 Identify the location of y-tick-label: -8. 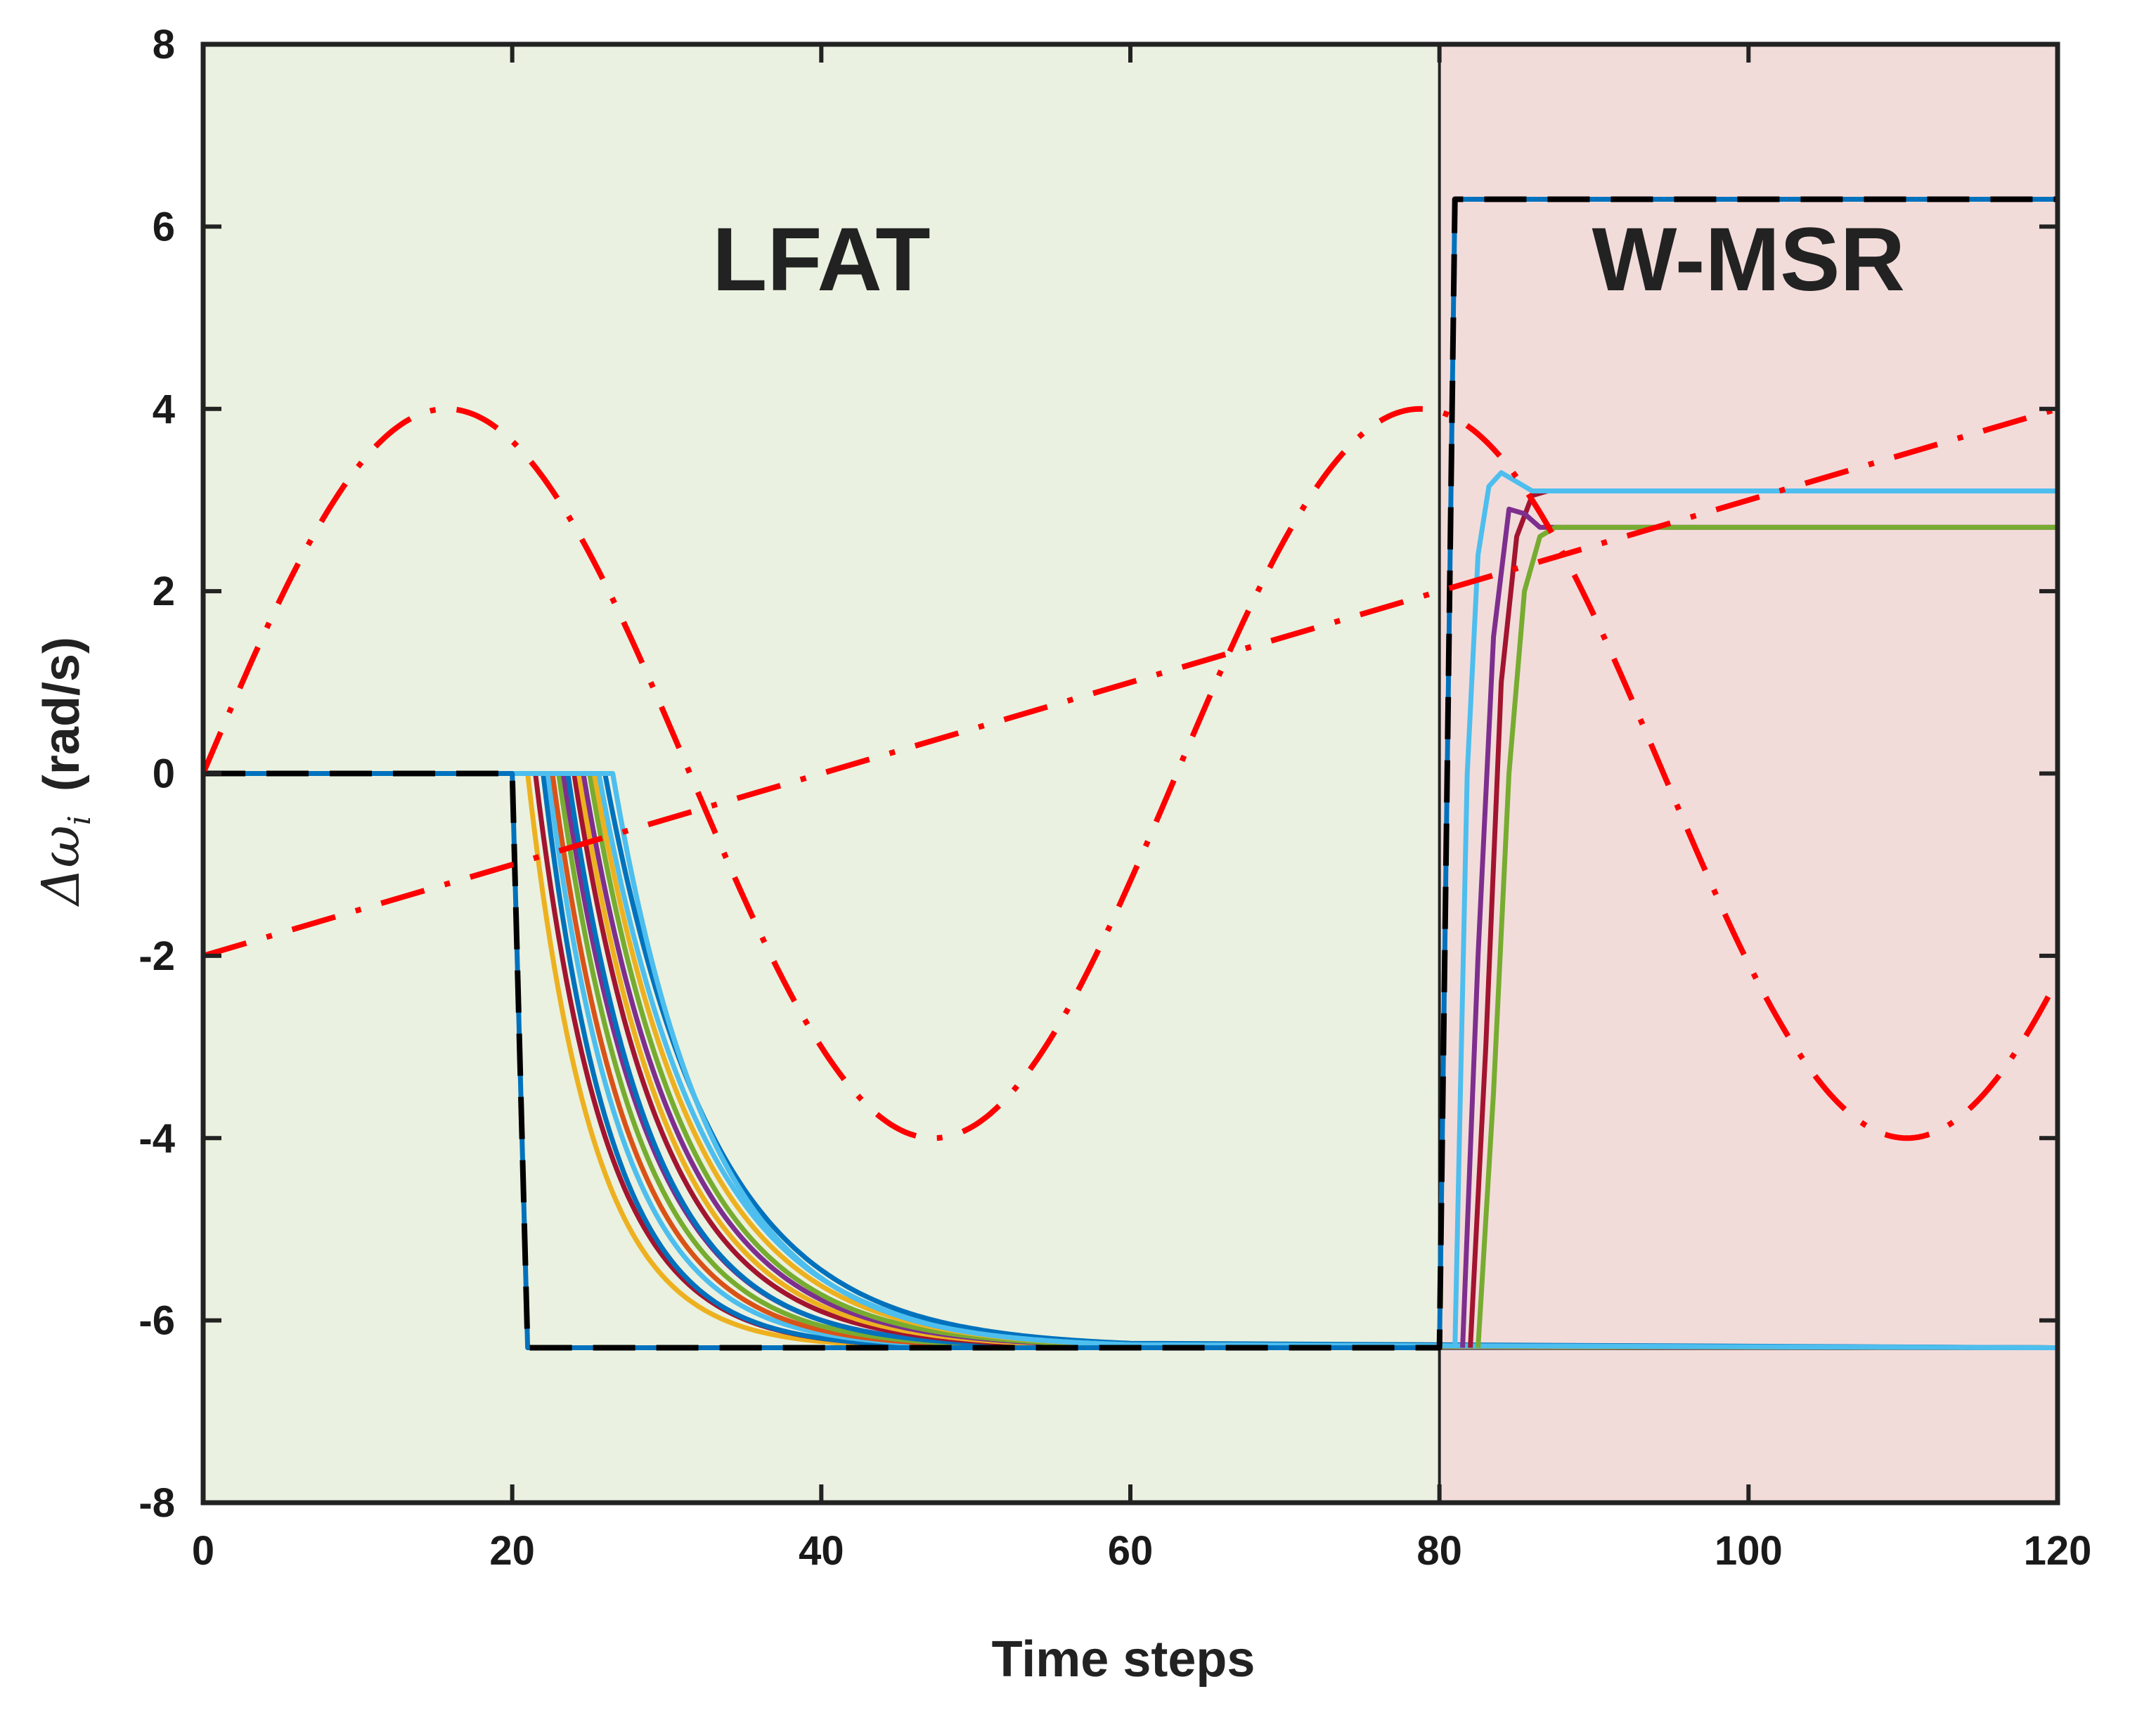
(156, 1503).